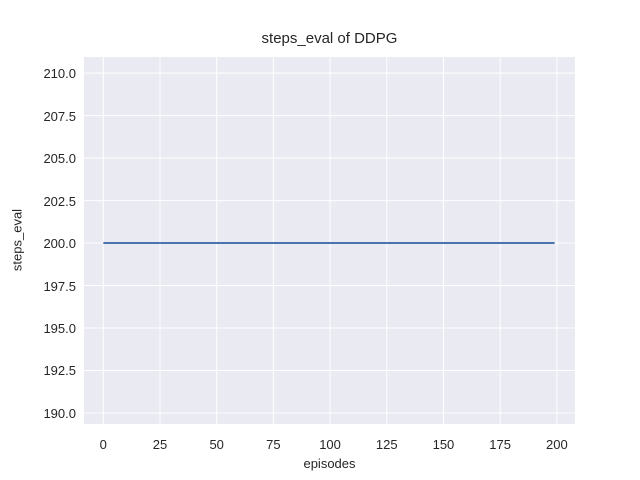 The height and width of the screenshot is (480, 640). What do you see at coordinates (216, 444) in the screenshot?
I see `x-tick-label: 50` at bounding box center [216, 444].